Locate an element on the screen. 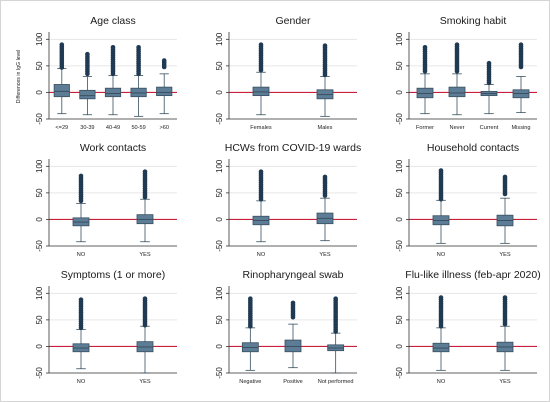  category-label: Positive is located at coordinates (293, 382).